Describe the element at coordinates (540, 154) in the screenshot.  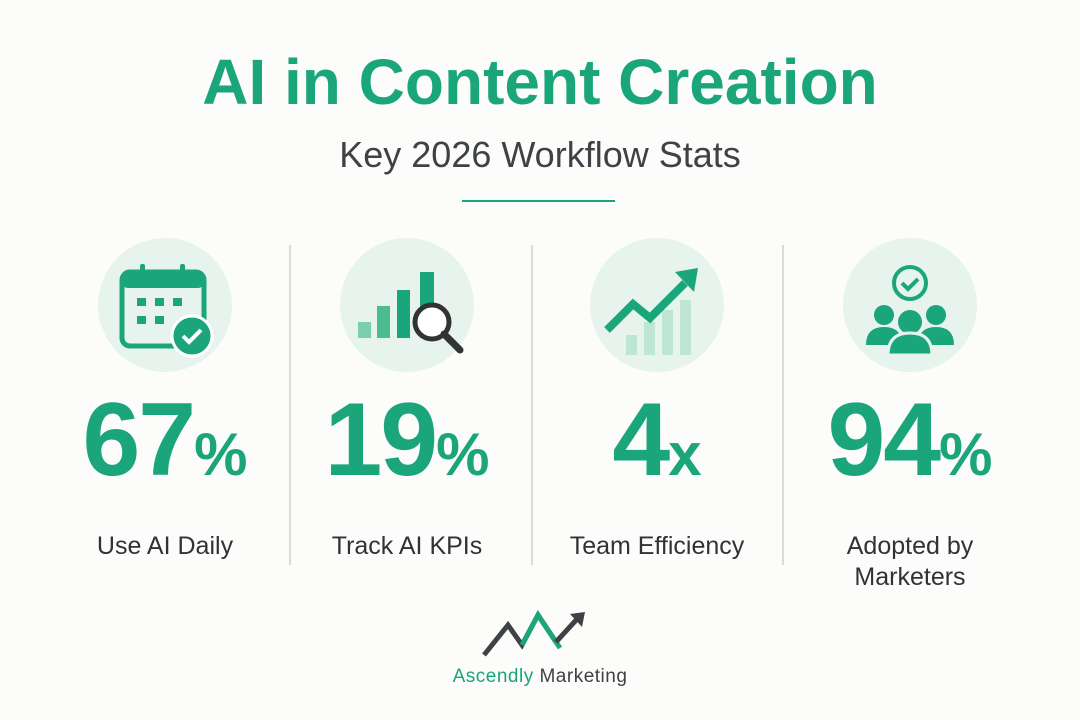
I see `subtitle: Key 2026 Workflow Stats` at that location.